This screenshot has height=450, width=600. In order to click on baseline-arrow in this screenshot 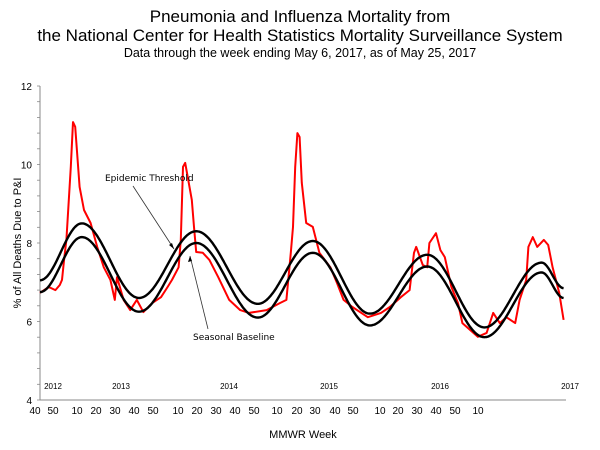, I will do `click(199, 292)`.